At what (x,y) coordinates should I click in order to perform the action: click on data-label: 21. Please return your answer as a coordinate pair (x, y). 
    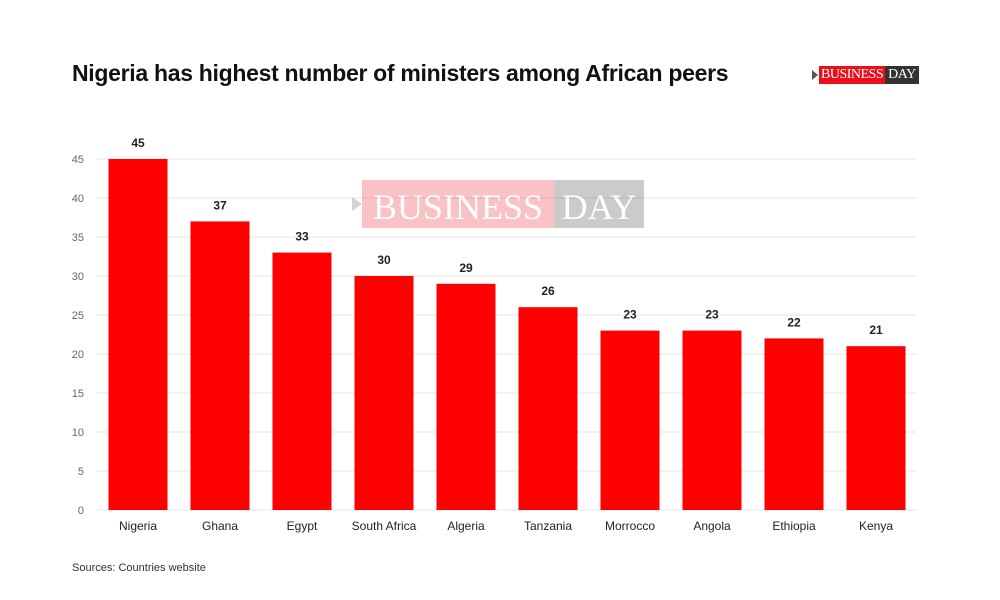
    Looking at the image, I should click on (876, 330).